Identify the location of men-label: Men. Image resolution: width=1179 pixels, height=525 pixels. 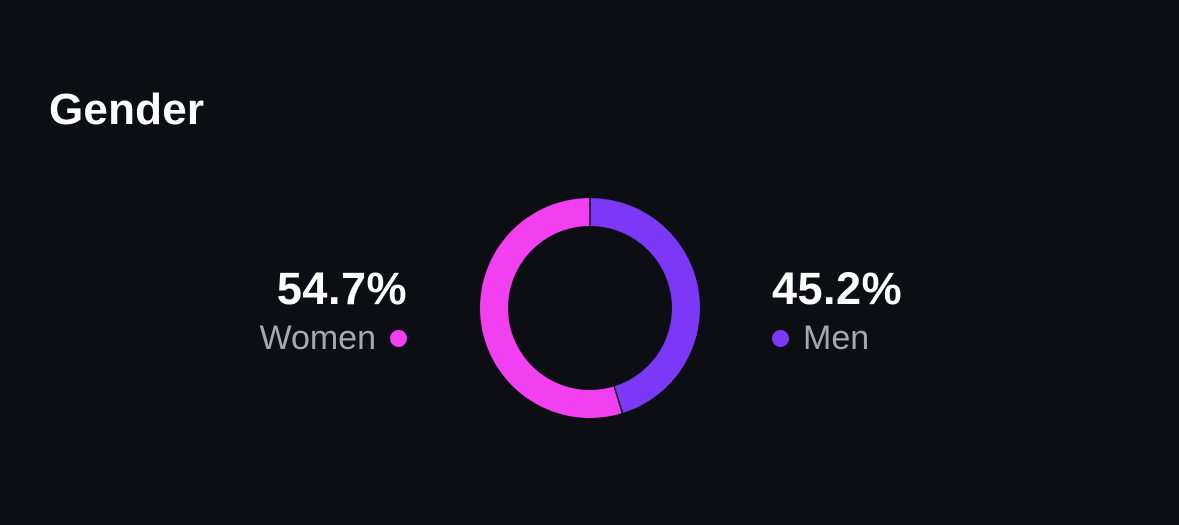
(836, 338).